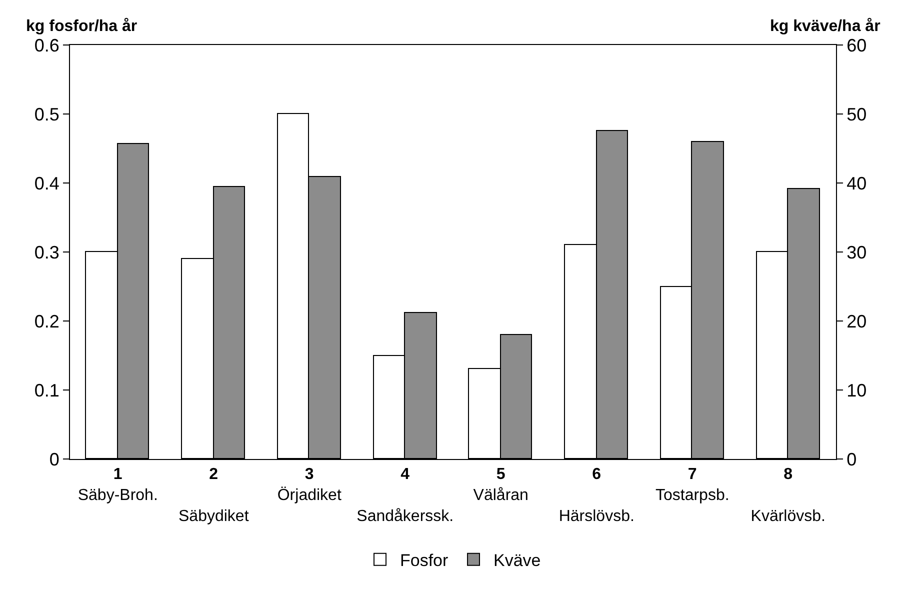 The width and height of the screenshot is (906, 590). Describe the element at coordinates (118, 485) in the screenshot. I see `x-tick-label: 1 Säby-Broh.` at that location.